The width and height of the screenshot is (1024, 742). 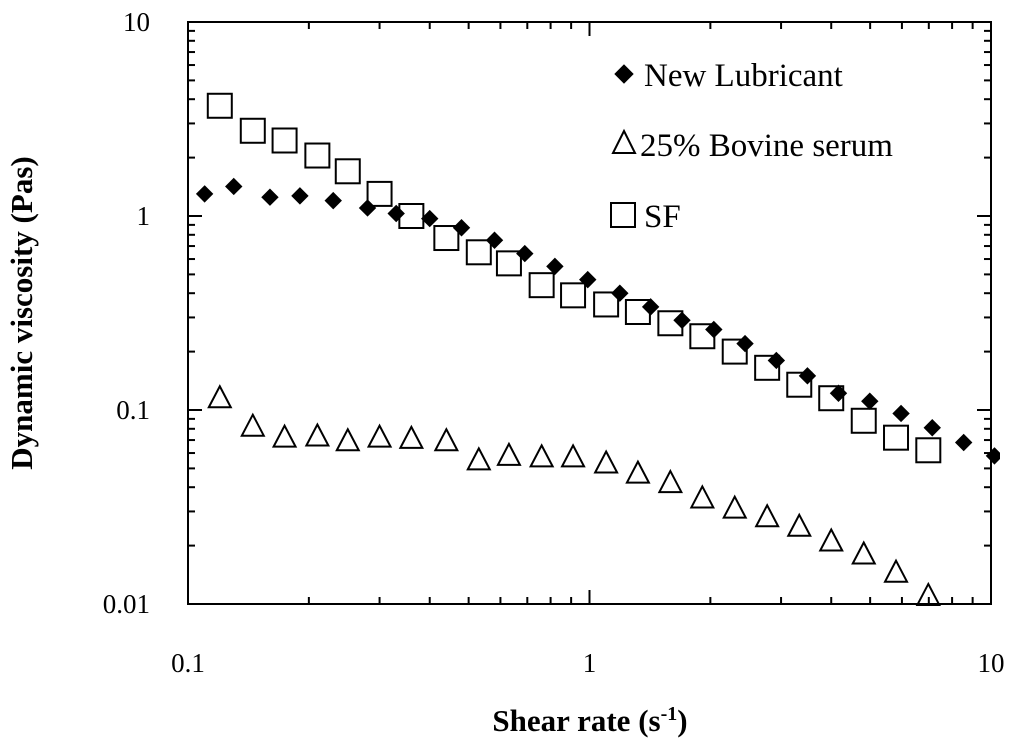 I want to click on x-tick-label: 10, so click(x=991, y=663).